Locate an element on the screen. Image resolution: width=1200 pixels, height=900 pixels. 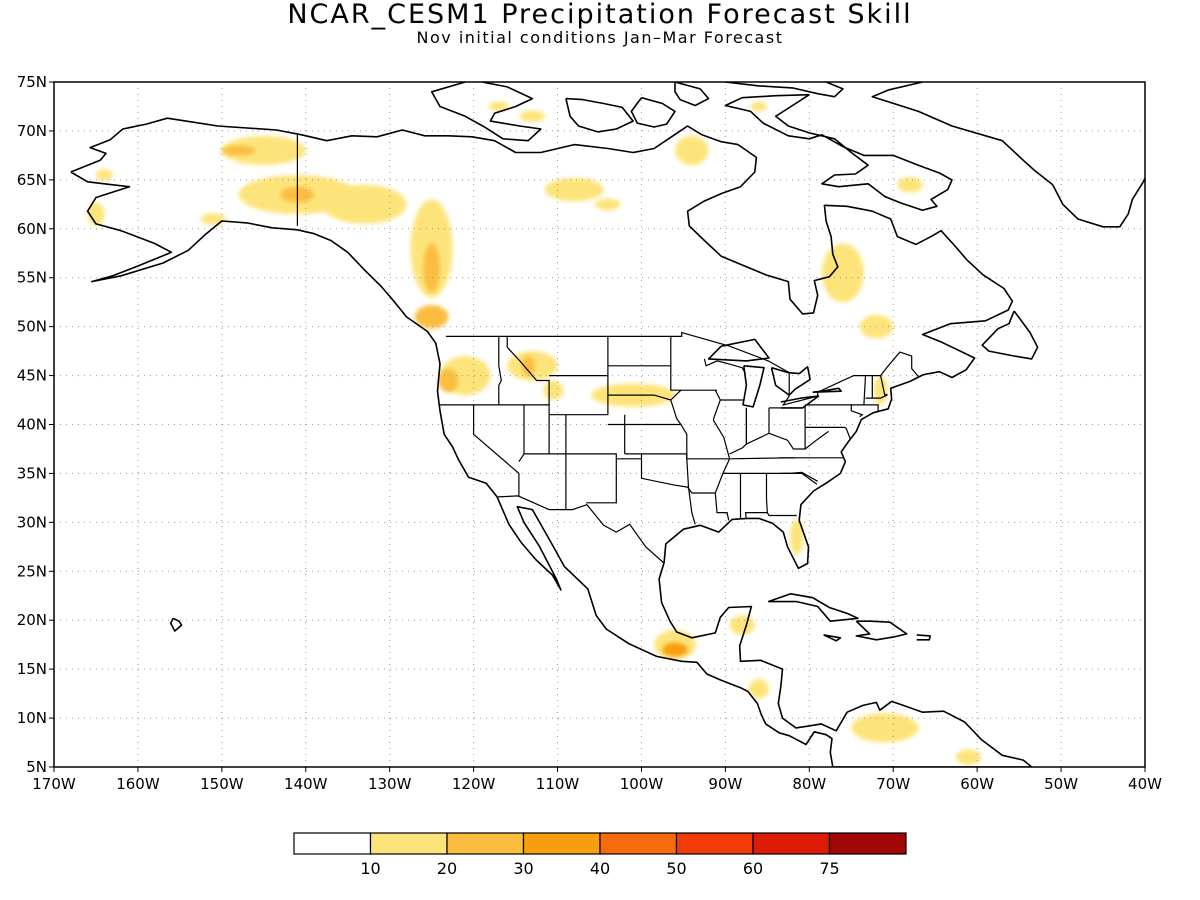
lon-label: 90W is located at coordinates (725, 784).